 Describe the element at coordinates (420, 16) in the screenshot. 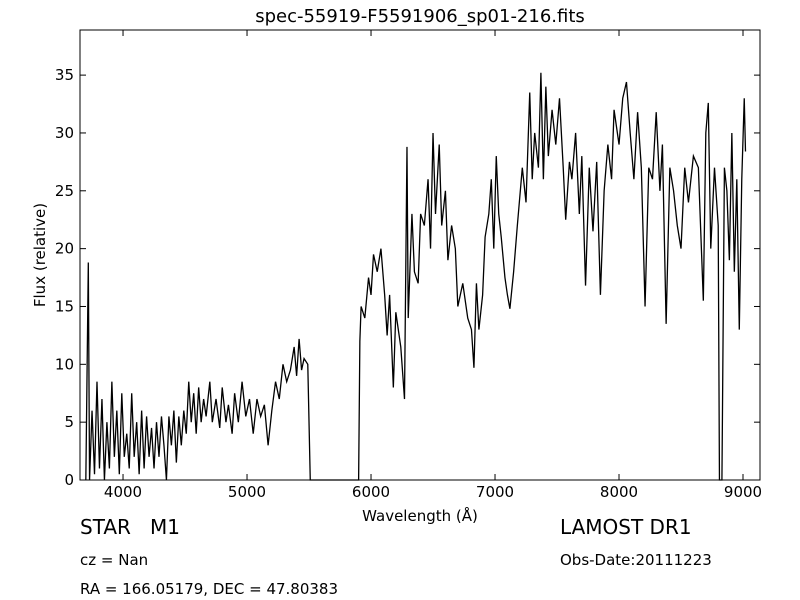

I see `chart-title: spec-55919-F5591906_sp01-216.fits` at that location.